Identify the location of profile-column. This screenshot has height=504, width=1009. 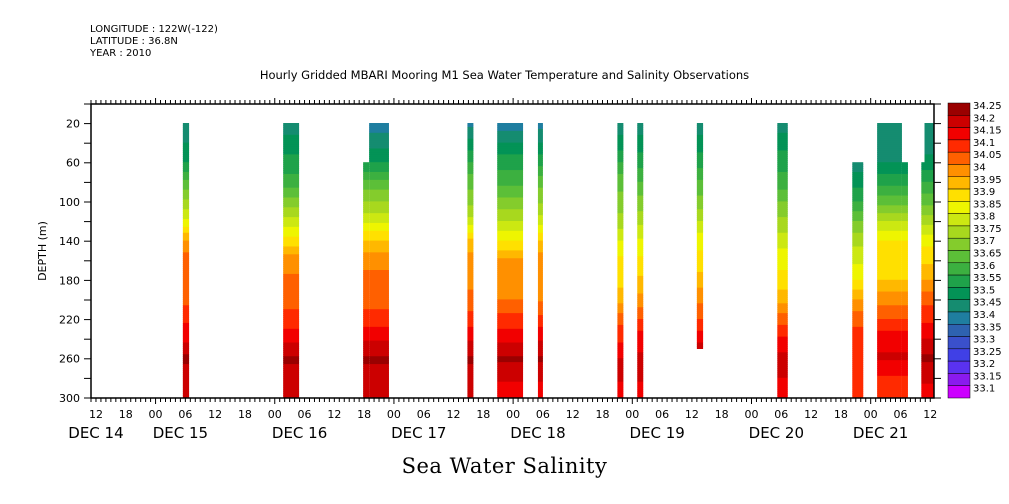
(376, 260).